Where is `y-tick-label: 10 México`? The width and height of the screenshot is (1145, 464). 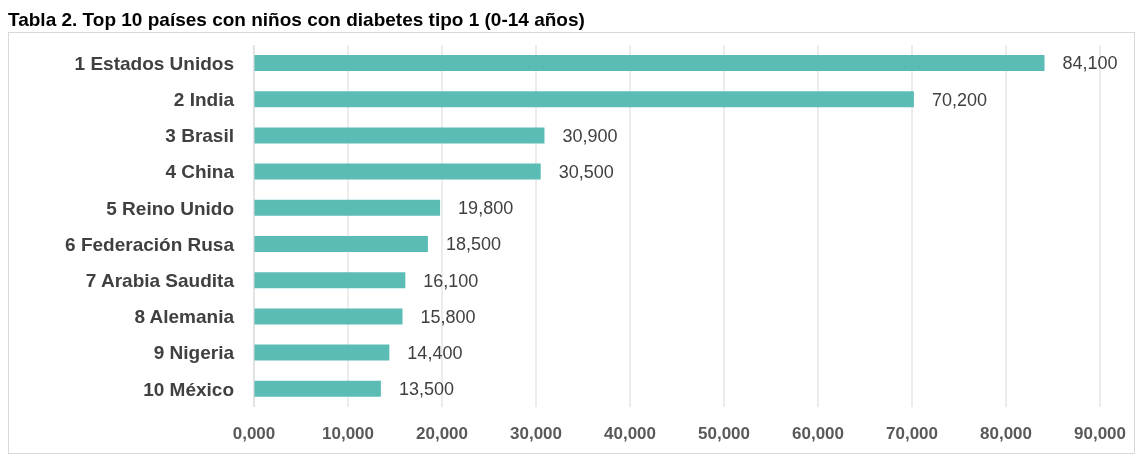 y-tick-label: 10 México is located at coordinates (188, 389).